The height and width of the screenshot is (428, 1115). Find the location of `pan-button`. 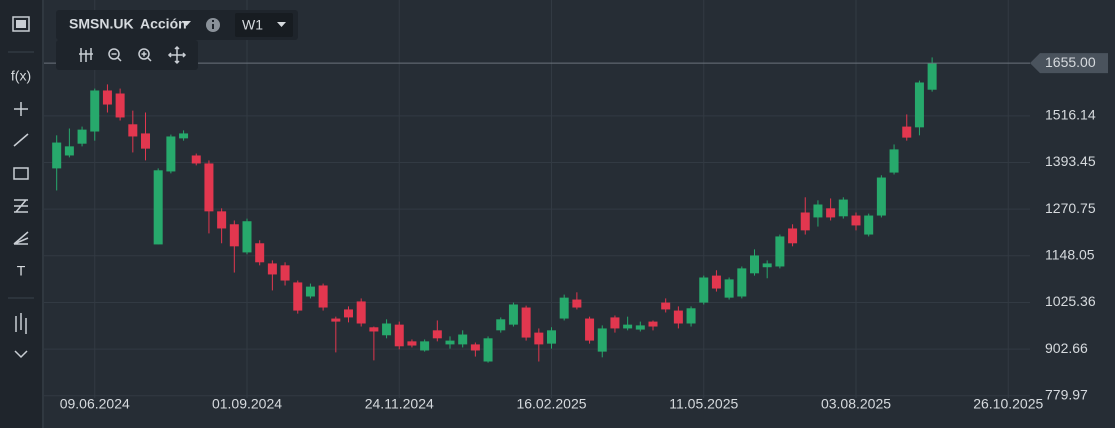

pan-button is located at coordinates (177, 55).